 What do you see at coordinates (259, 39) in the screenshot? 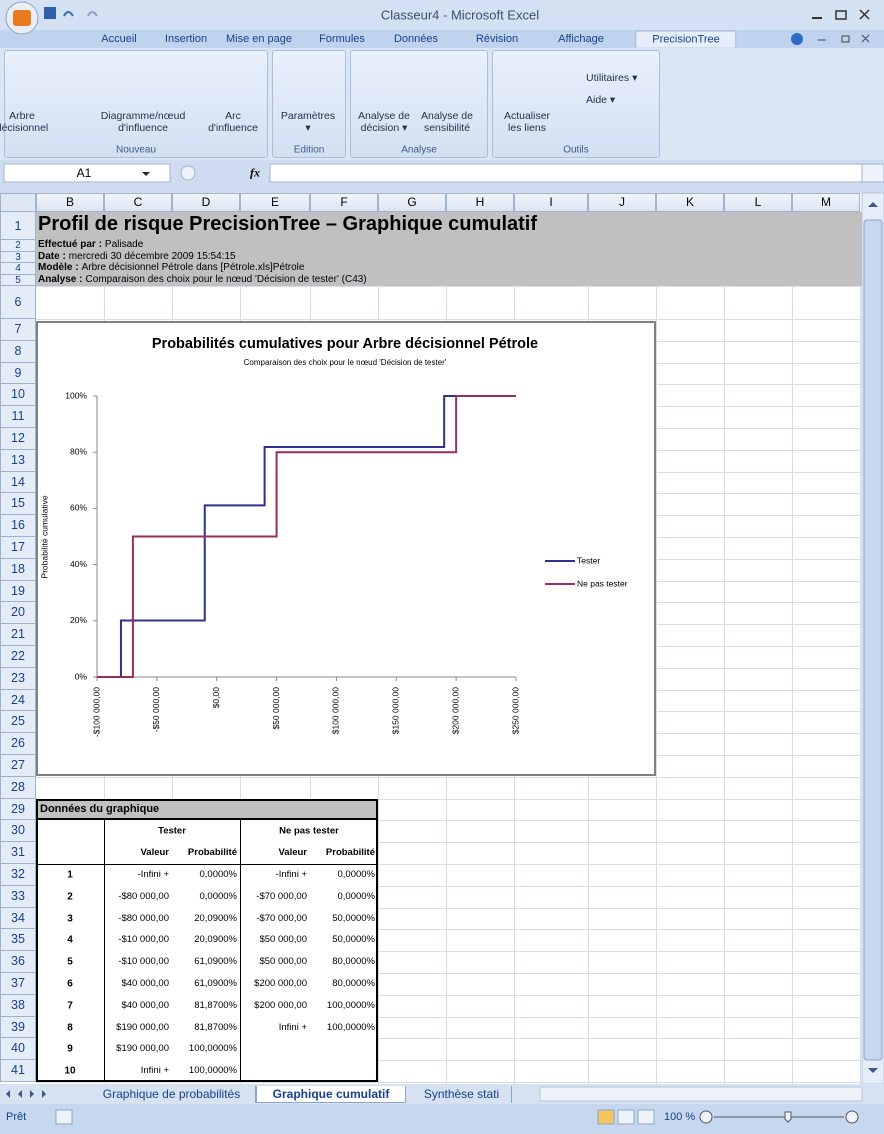
I see `ribbon-tab: Mise en page` at bounding box center [259, 39].